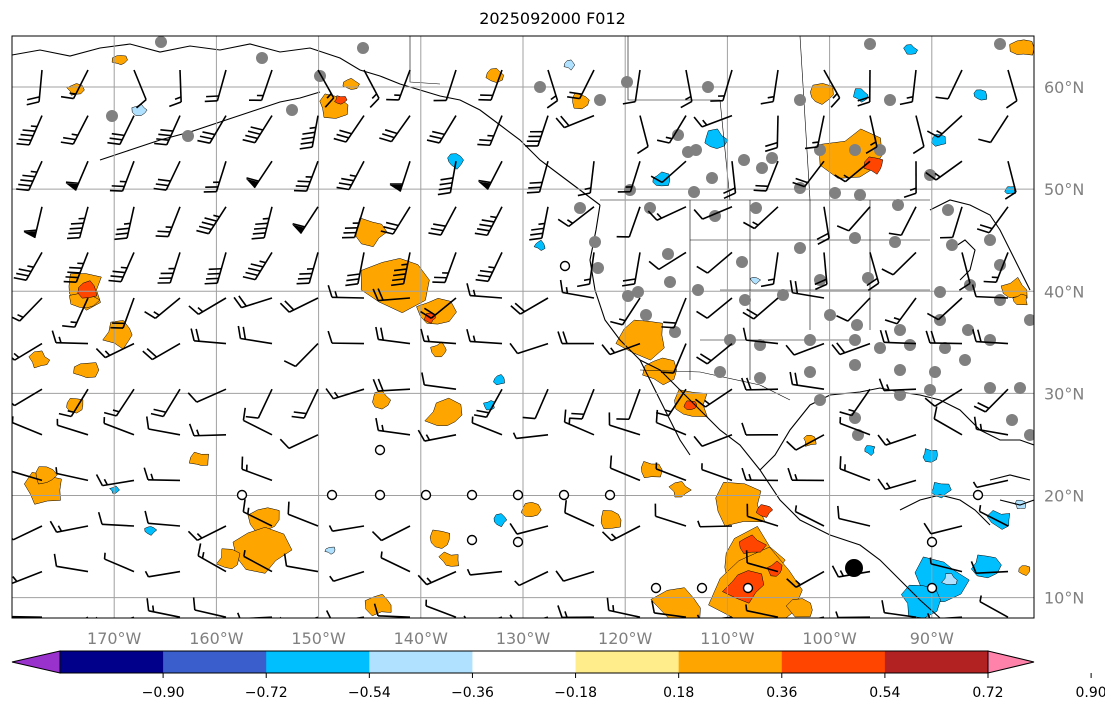 This screenshot has width=1105, height=712. I want to click on colorbar-tick-label: 0.36, so click(781, 693).